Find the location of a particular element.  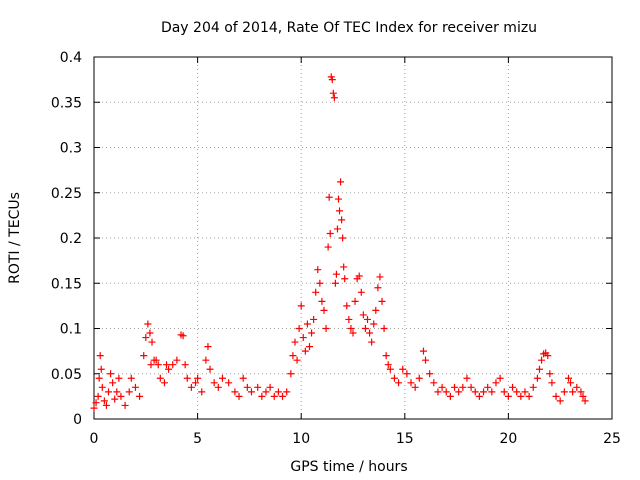

x-axis-label: GPS time / hours is located at coordinates (348, 467).